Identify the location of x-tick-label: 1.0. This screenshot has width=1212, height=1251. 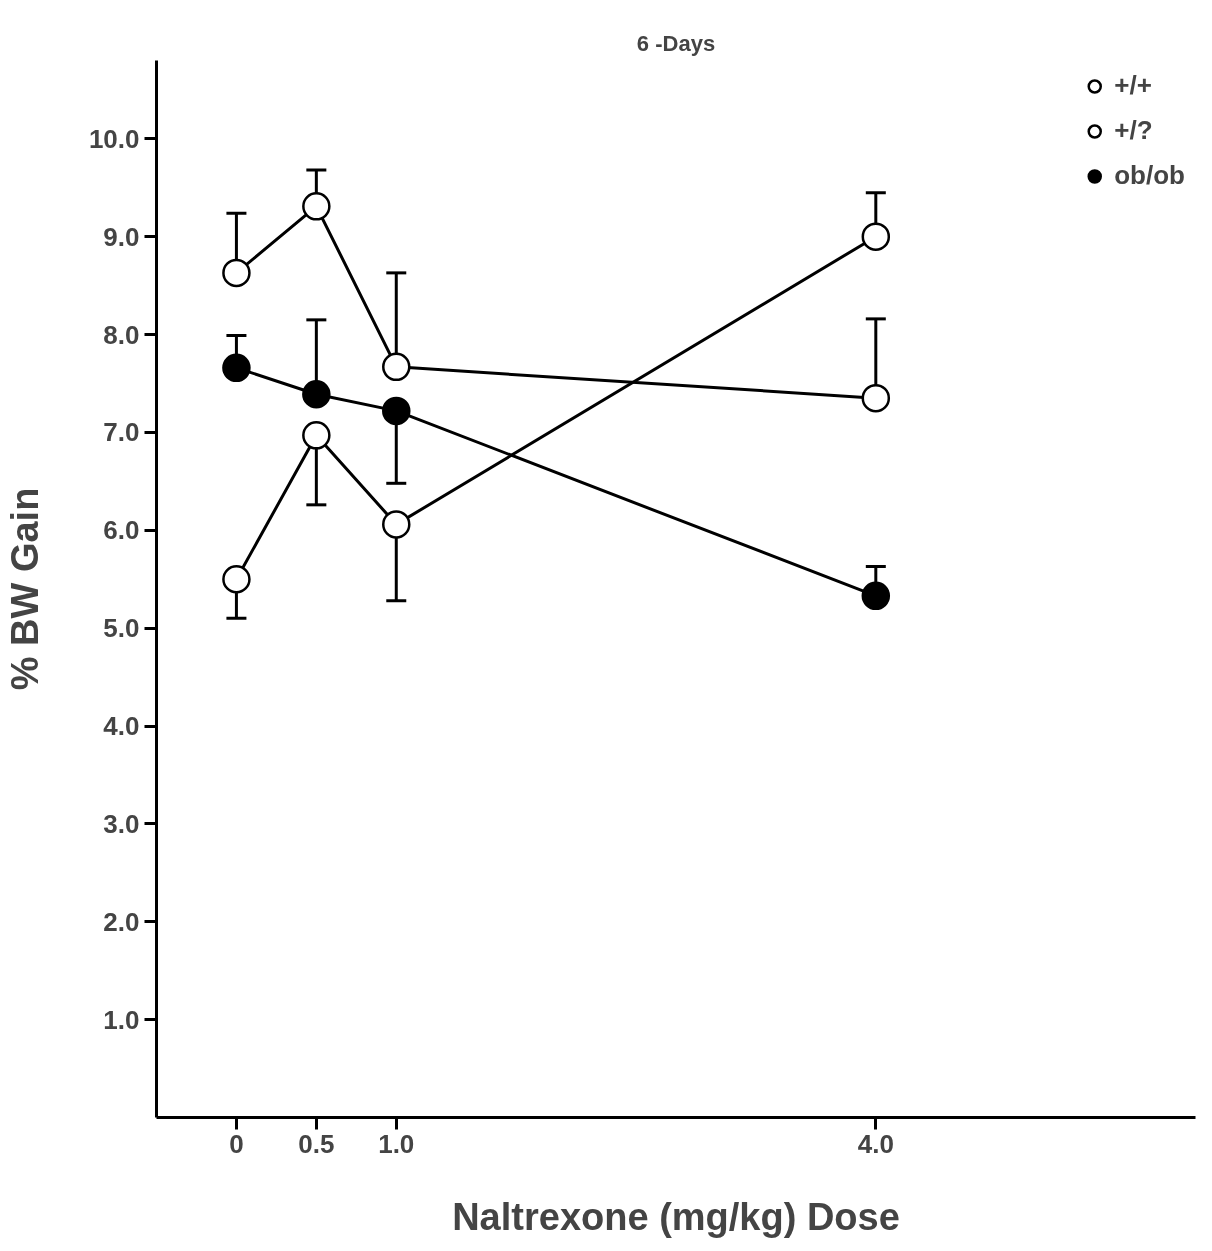
(396, 1143).